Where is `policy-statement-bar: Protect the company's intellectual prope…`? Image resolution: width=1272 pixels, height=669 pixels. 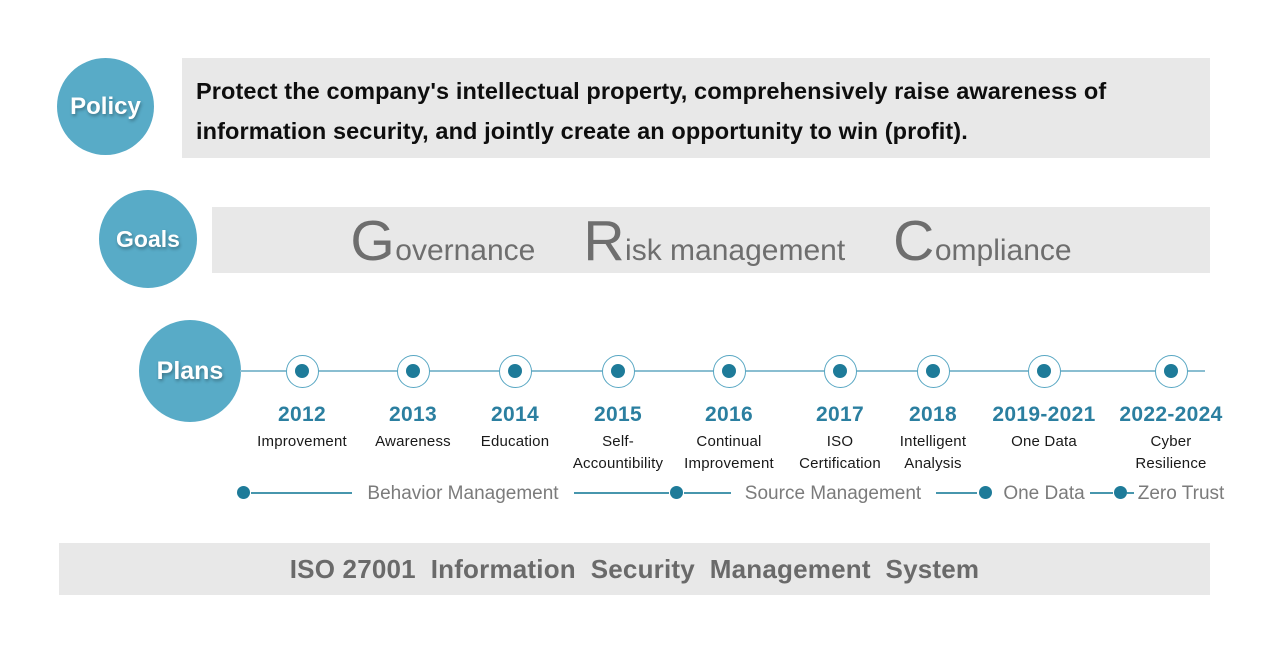
policy-statement-bar: Protect the company's intellectual prope… is located at coordinates (696, 108).